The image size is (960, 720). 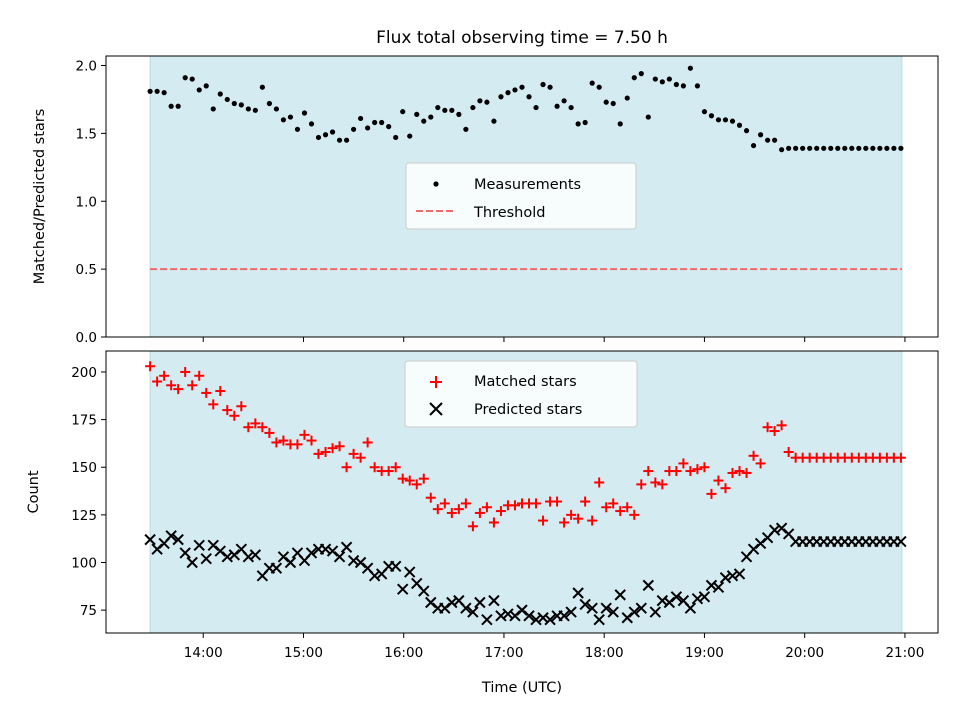 I want to click on count-legend: Matched stars Predicted stars, so click(x=521, y=394).